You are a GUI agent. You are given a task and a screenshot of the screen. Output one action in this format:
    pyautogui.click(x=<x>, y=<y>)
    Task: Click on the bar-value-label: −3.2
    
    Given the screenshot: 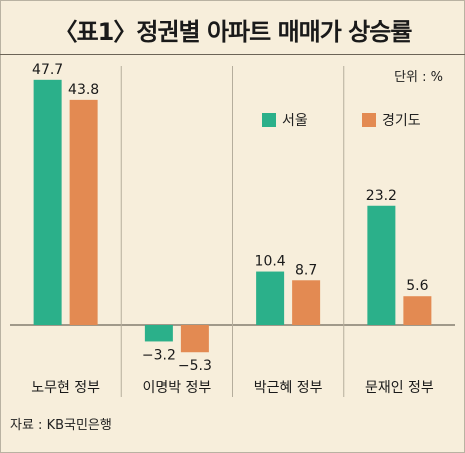 What is the action you would take?
    pyautogui.click(x=159, y=355)
    